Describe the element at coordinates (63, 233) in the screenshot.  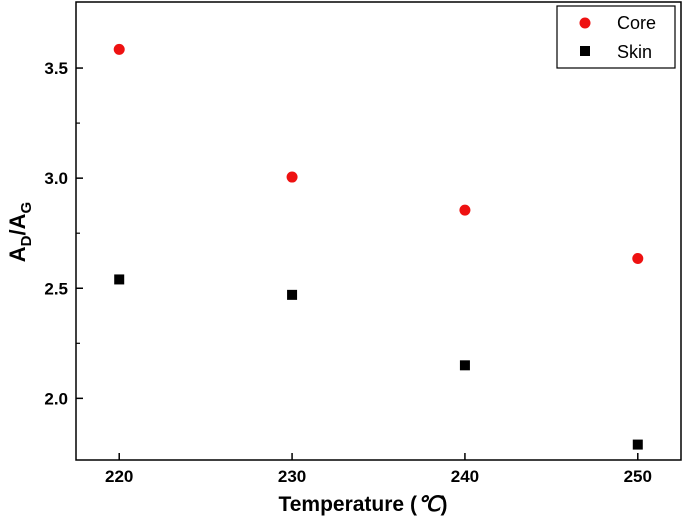
I see `y-axis: 2.0 2.5 3.0 3.5` at that location.